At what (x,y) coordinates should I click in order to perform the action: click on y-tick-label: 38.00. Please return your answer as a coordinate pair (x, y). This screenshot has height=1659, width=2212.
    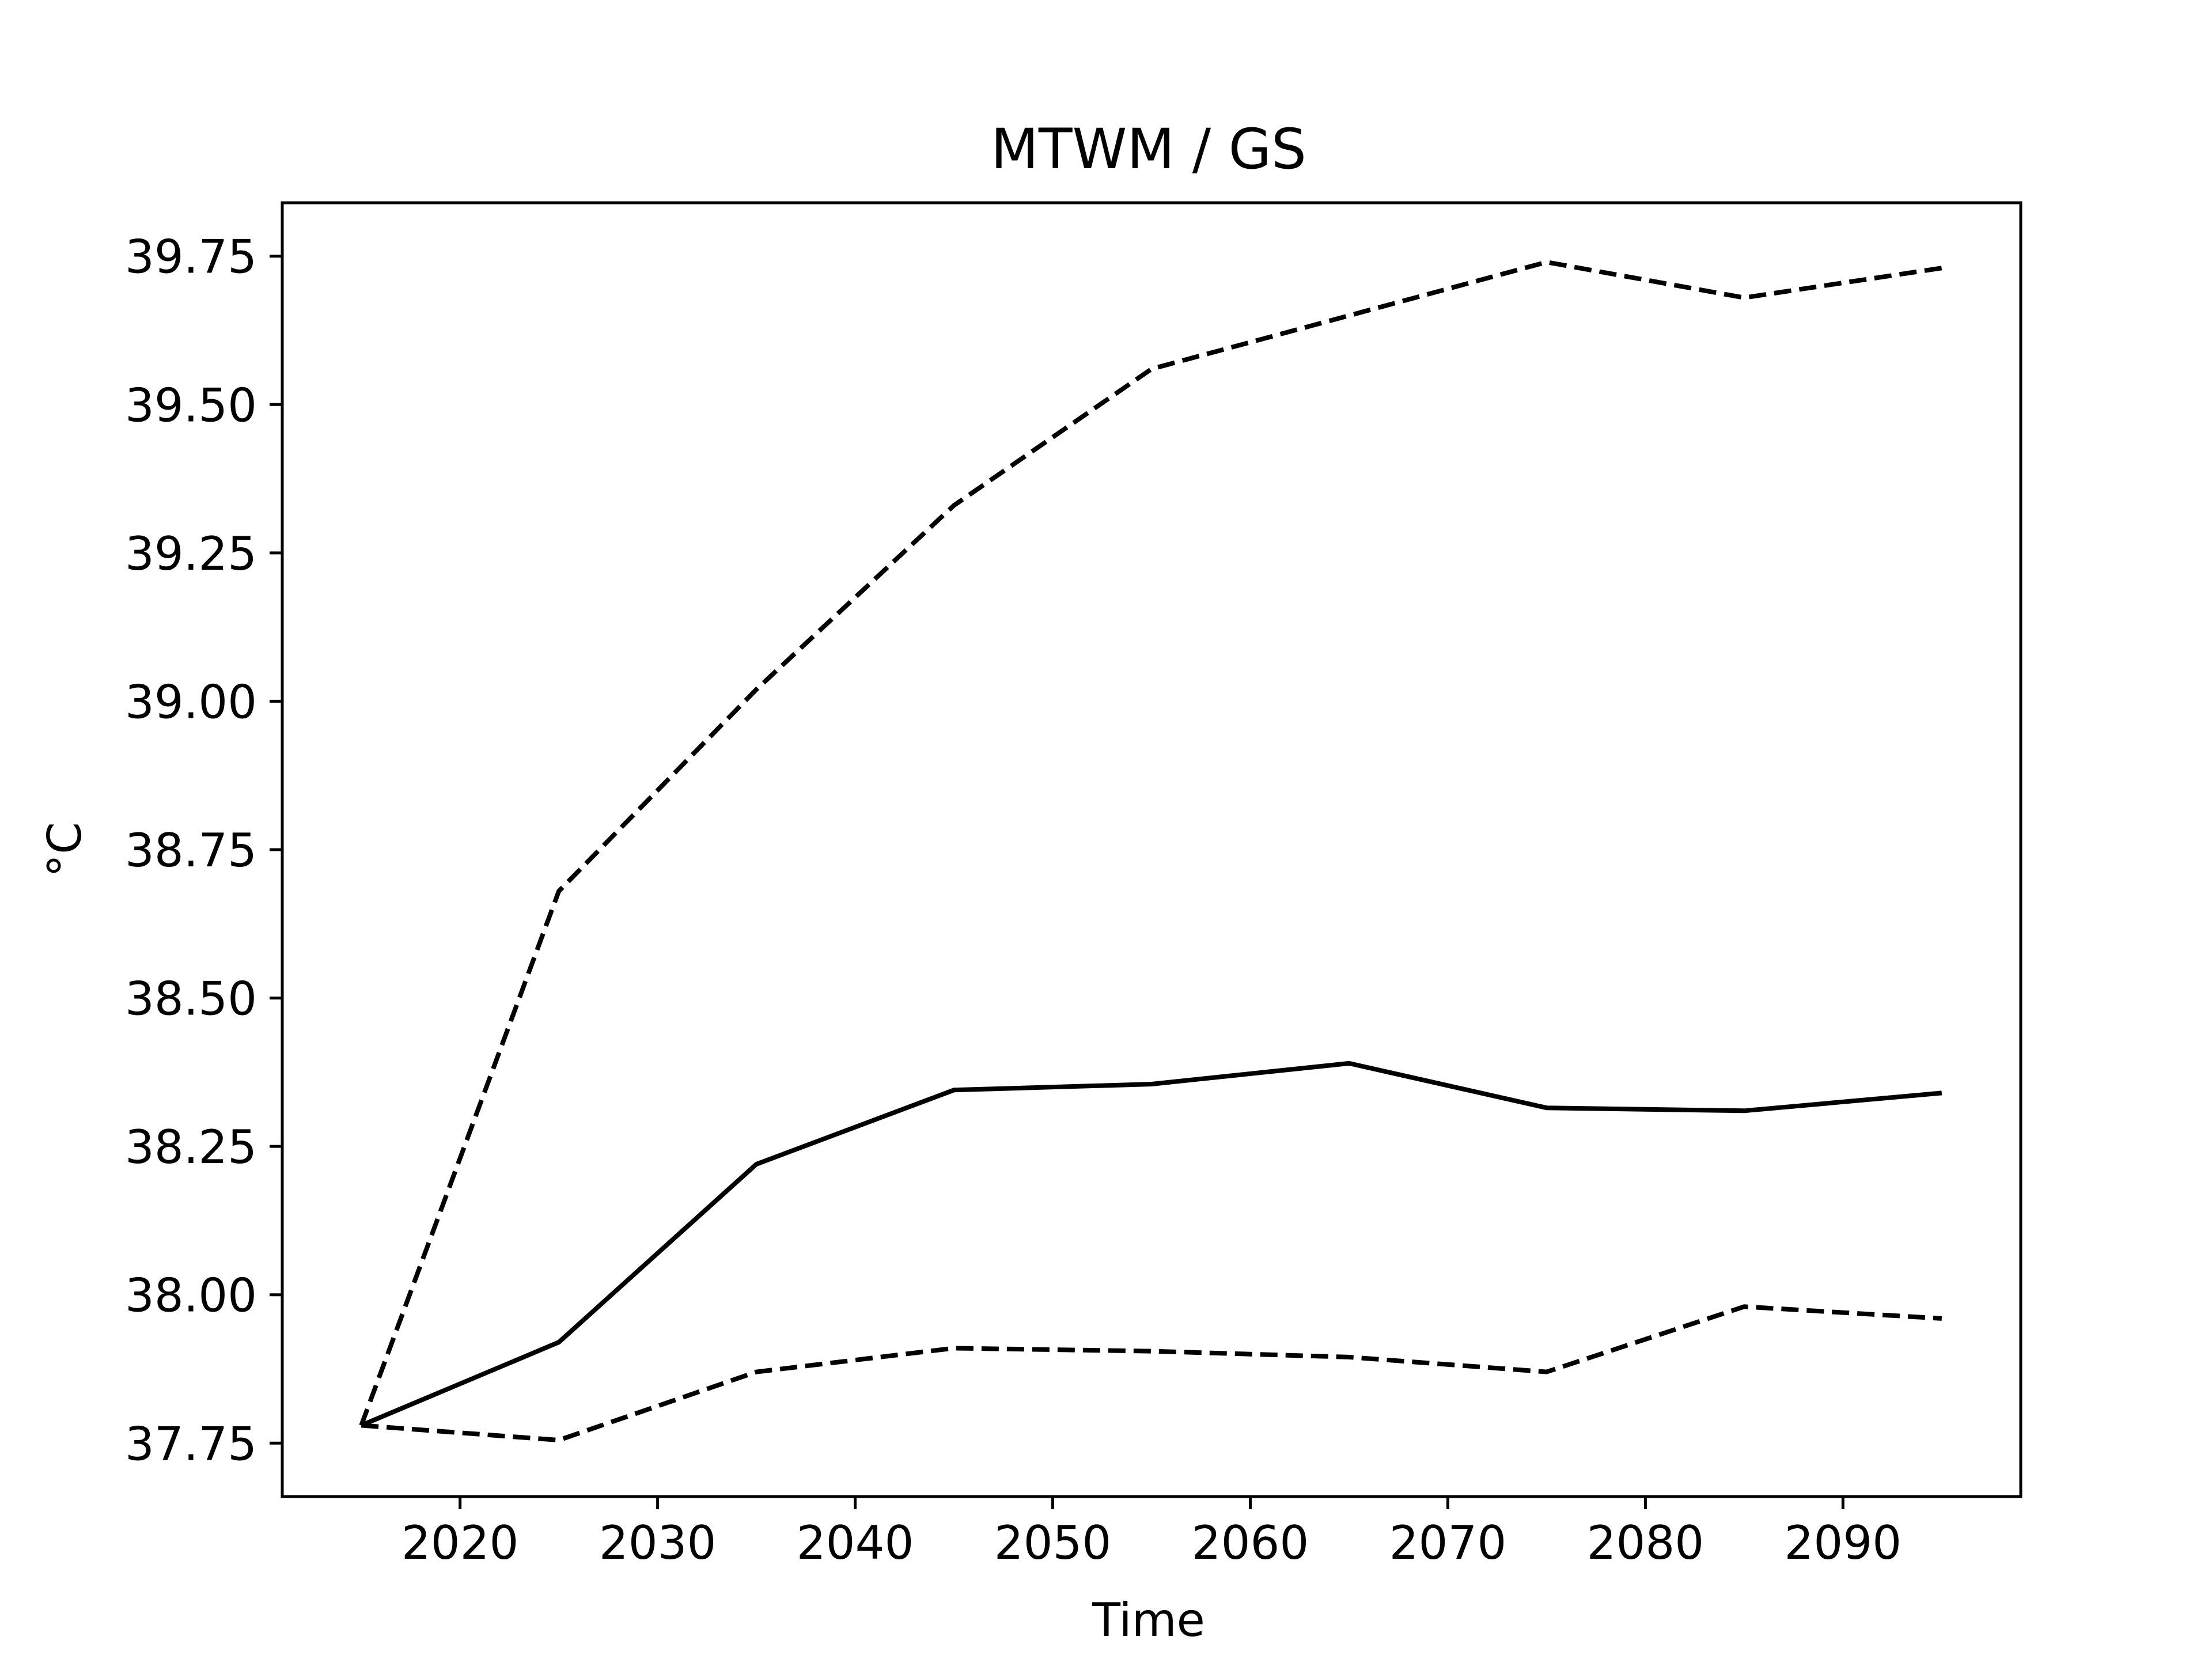
    Looking at the image, I should click on (191, 1296).